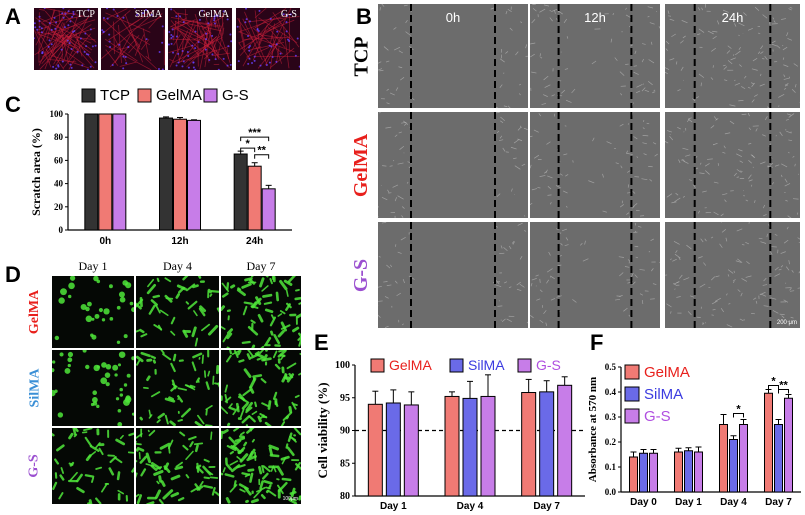 The image size is (805, 515). What do you see at coordinates (345, 463) in the screenshot?
I see `y-tick-label: 85` at bounding box center [345, 463].